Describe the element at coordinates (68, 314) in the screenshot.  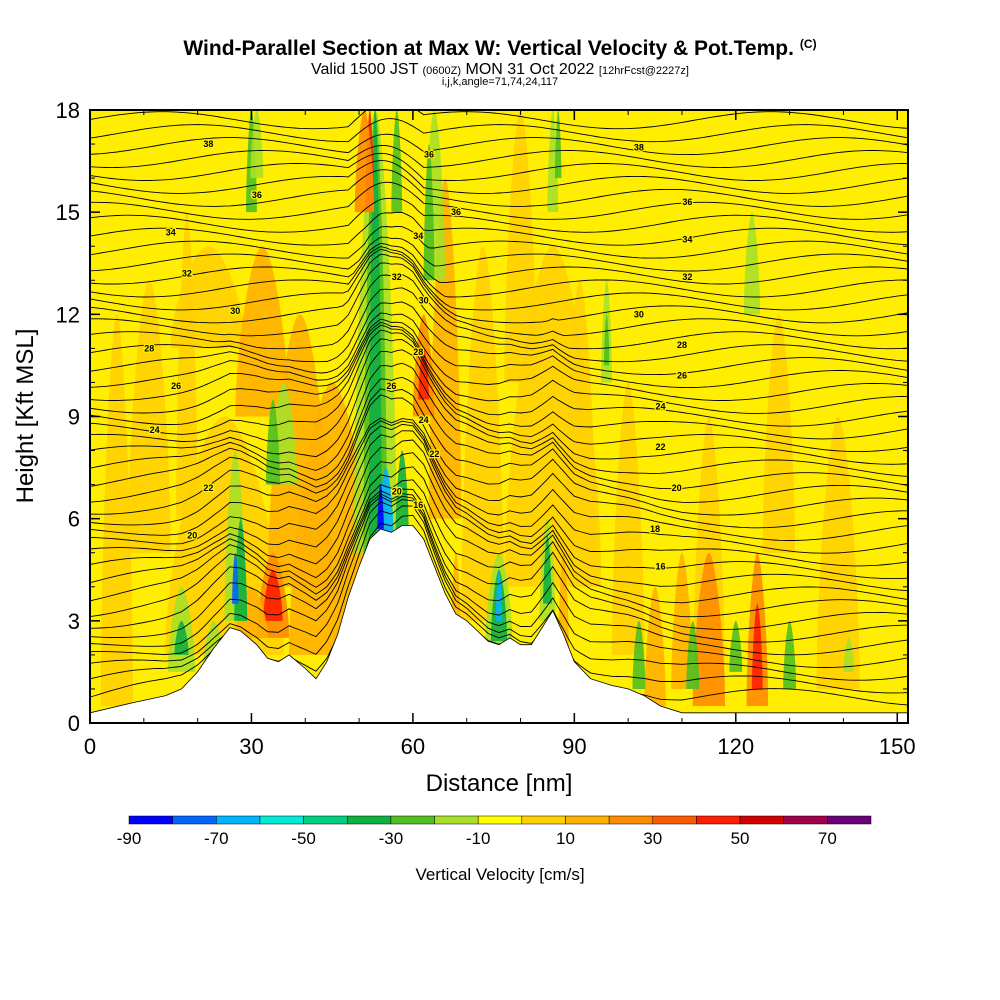
I see `y-tick-label: 12` at that location.